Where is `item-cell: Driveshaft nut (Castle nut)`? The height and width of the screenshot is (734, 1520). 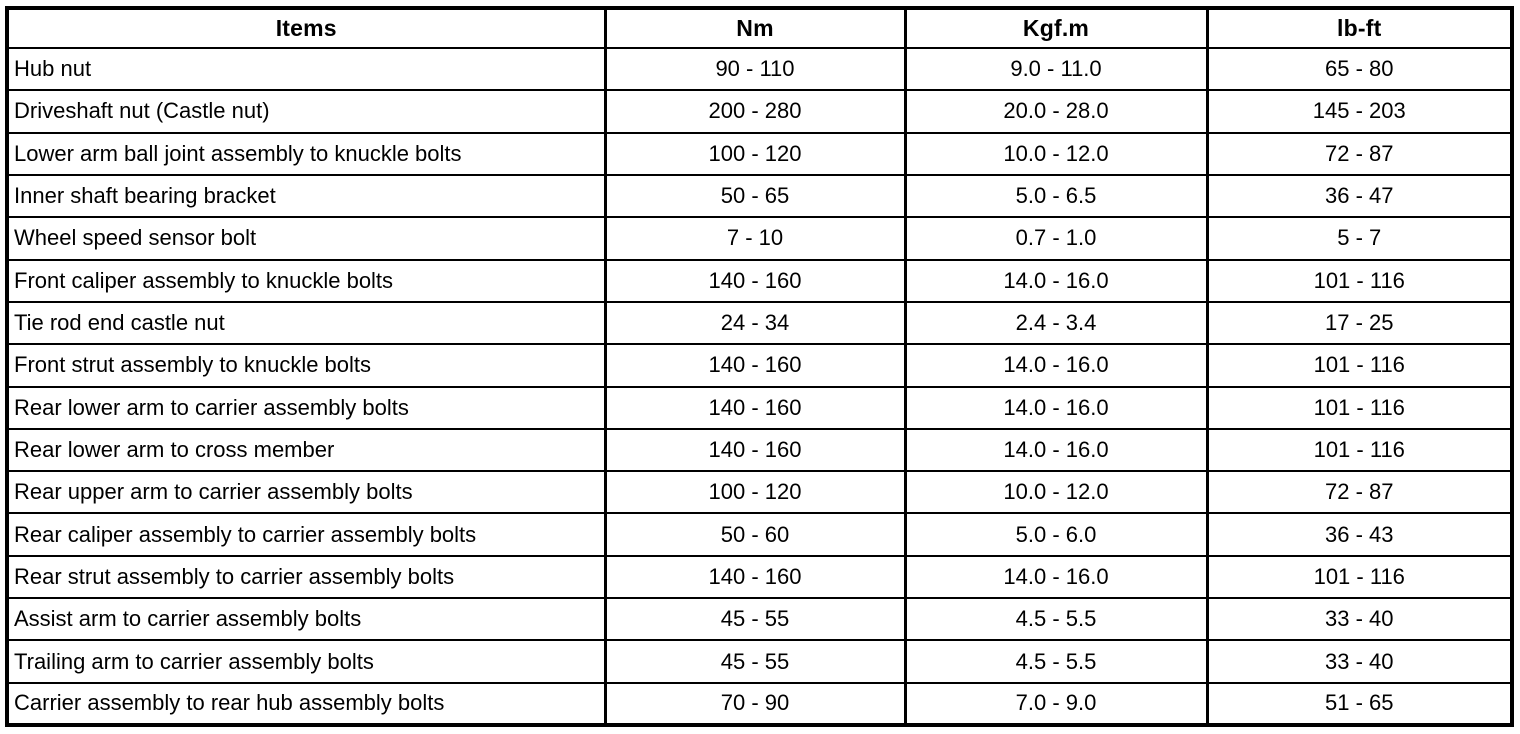 item-cell: Driveshaft nut (Castle nut) is located at coordinates (306, 111).